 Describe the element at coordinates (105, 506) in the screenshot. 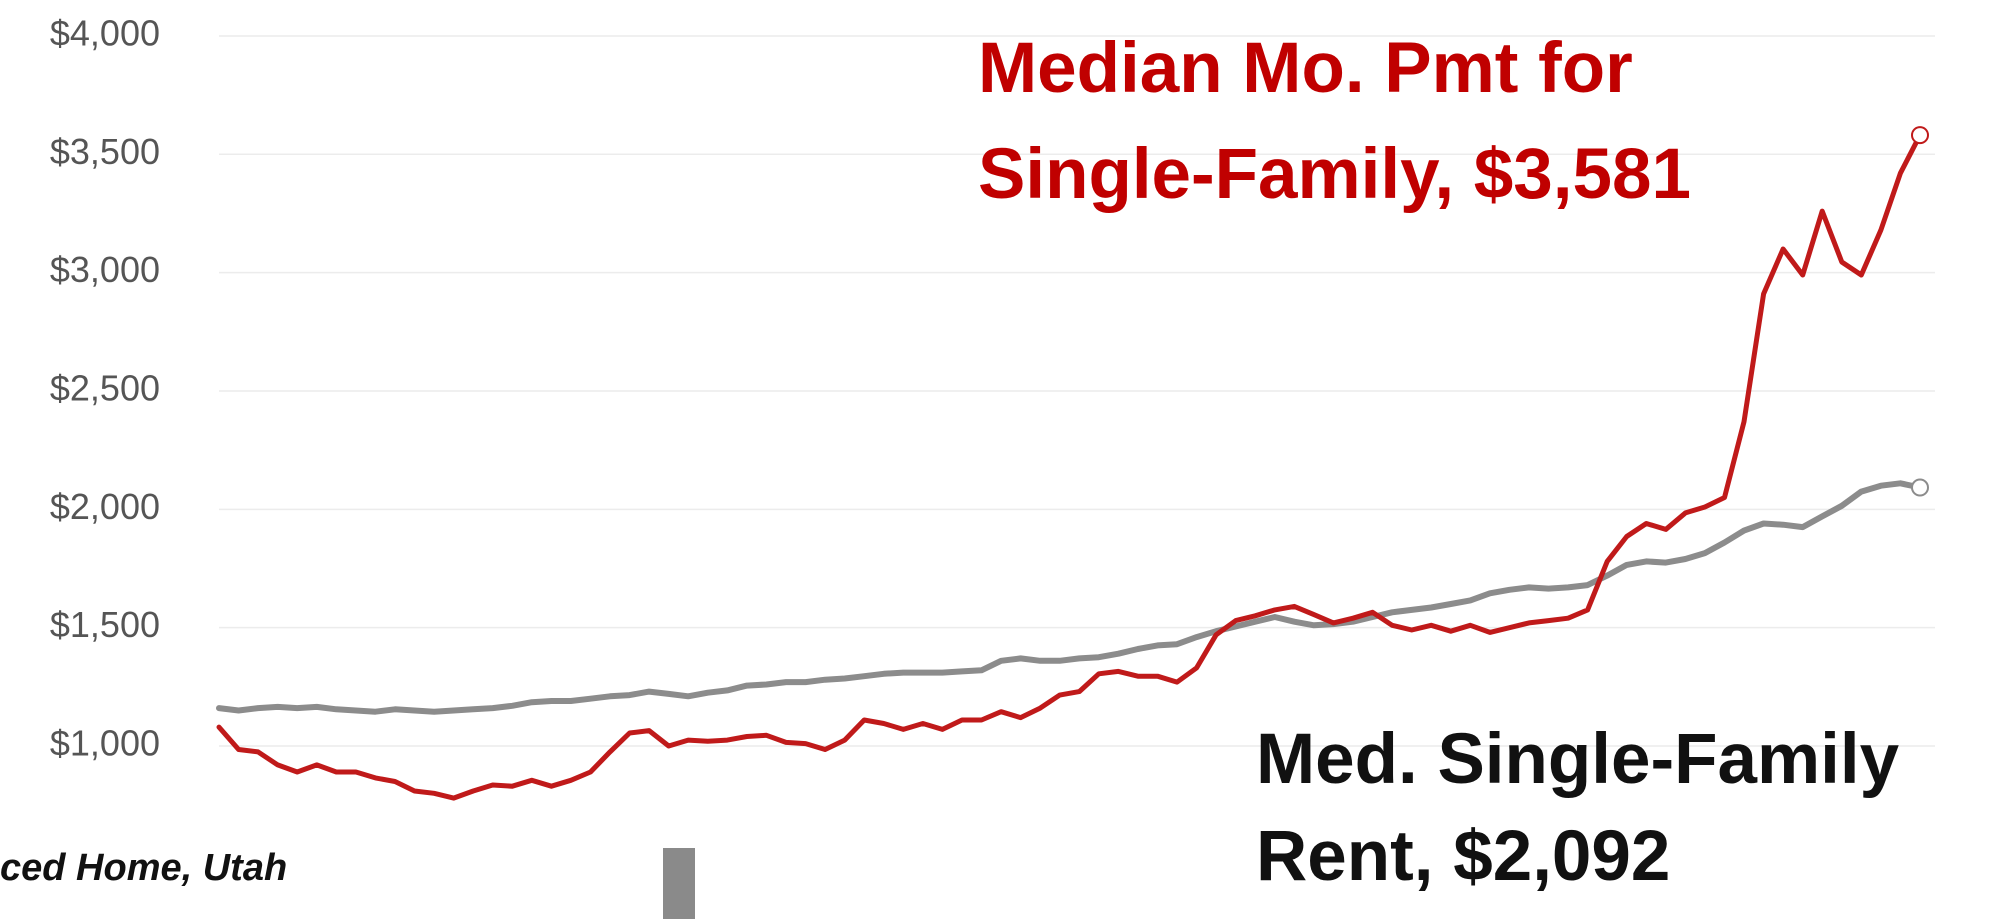

I see `y-tick-label: $2,000` at that location.